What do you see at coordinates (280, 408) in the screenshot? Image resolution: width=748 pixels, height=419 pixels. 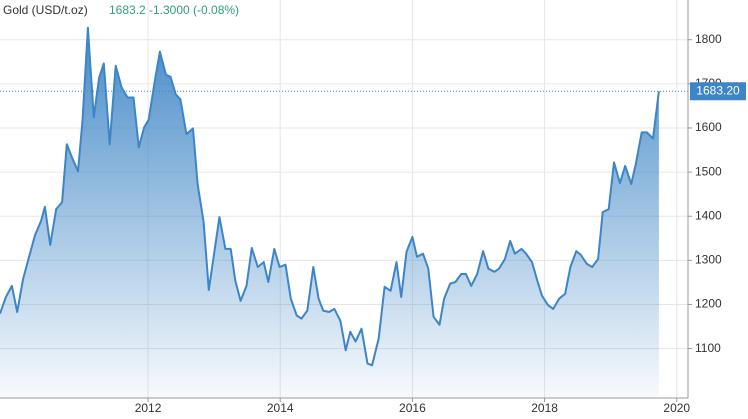 I see `x-tick-label: 2014` at bounding box center [280, 408].